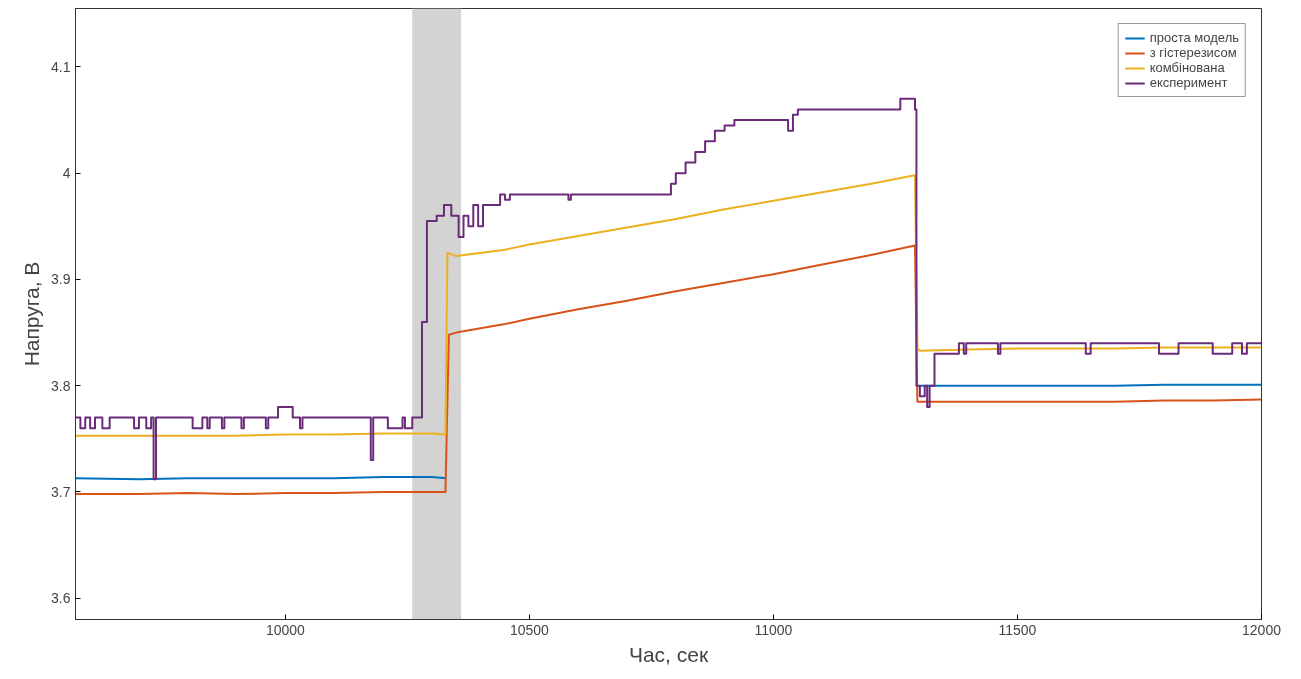 This screenshot has height=679, width=1301. Describe the element at coordinates (1188, 82) in the screenshot. I see `legend-label: експеримент` at that location.